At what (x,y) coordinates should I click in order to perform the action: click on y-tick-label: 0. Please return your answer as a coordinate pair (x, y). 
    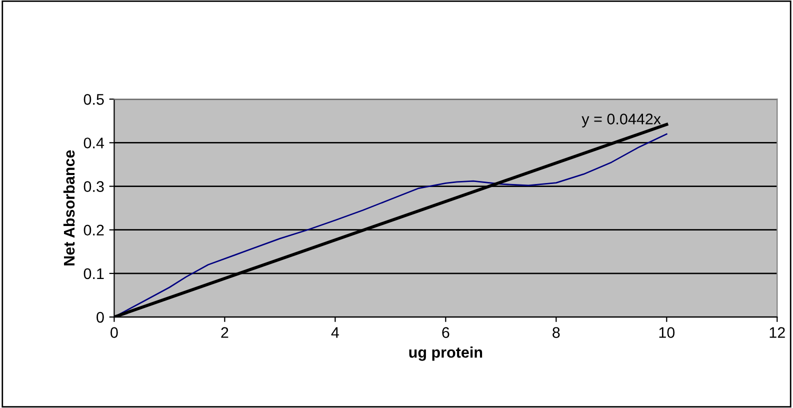
    Looking at the image, I should click on (100, 317).